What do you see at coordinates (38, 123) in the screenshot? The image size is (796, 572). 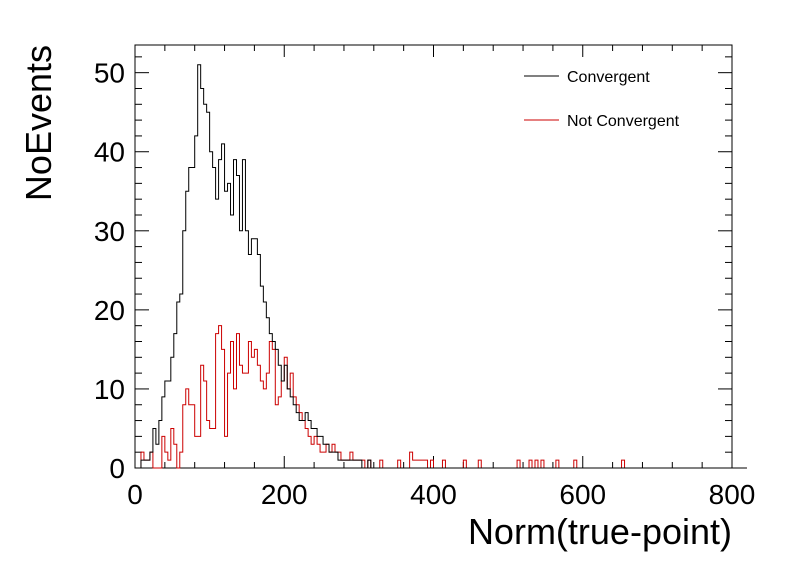 I see `y-axis-title: NoEvents` at bounding box center [38, 123].